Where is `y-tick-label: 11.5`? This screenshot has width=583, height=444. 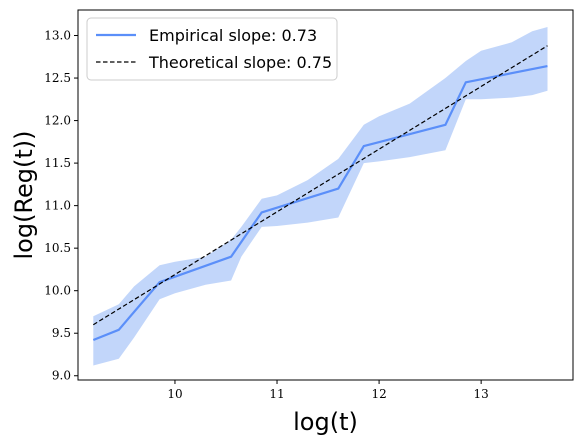
y-tick-label: 11.5 is located at coordinates (57, 163).